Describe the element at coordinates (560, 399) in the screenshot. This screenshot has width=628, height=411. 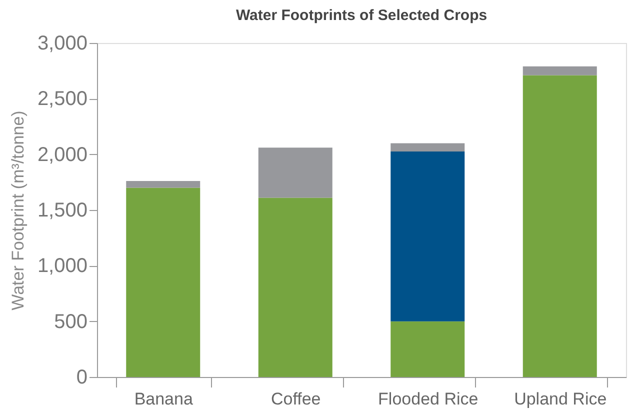
I see `x-tick-label: Upland Rice` at that location.